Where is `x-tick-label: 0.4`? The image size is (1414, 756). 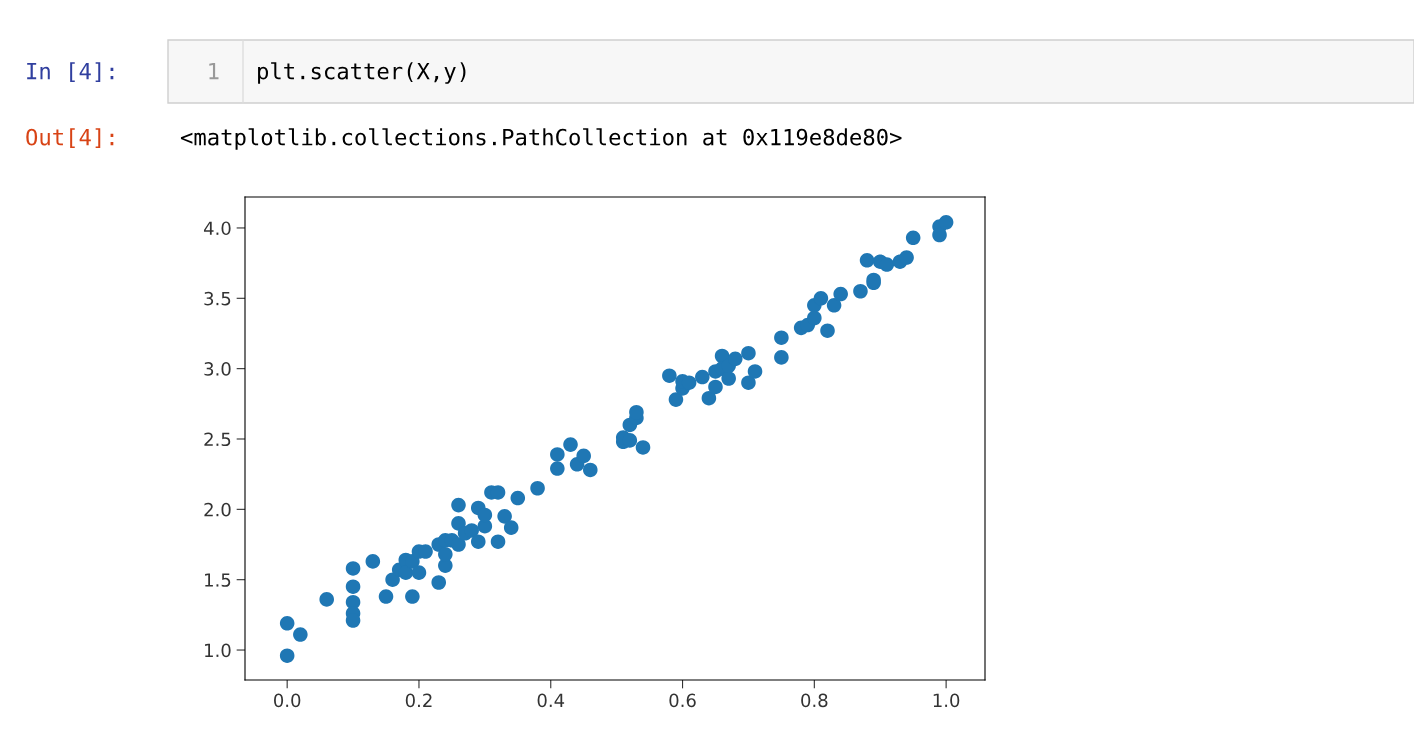 x-tick-label: 0.4 is located at coordinates (551, 700).